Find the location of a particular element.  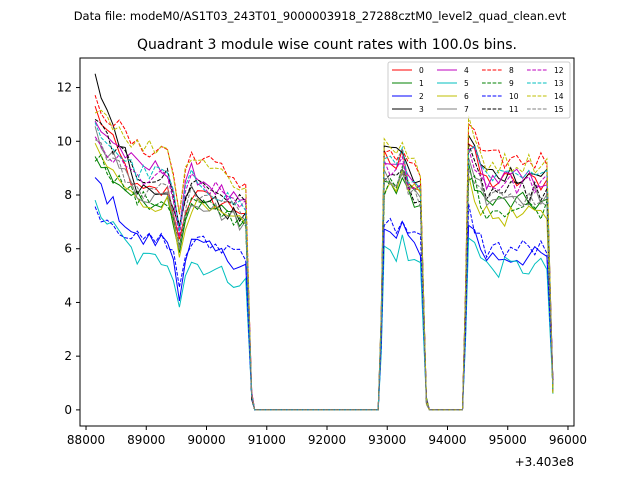

legend-label-1: 1 is located at coordinates (421, 83).